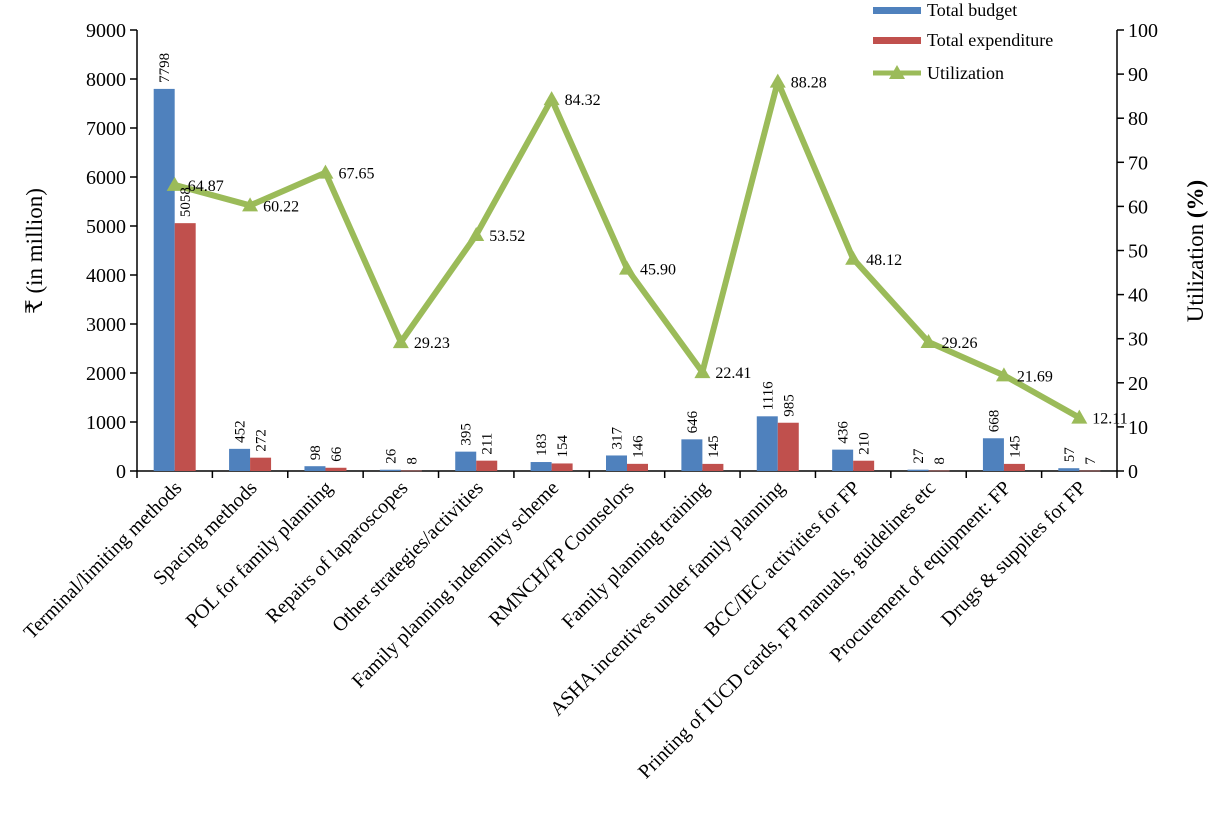  I want to click on y2-axis-title-main: Utilization, so click(1195, 270).